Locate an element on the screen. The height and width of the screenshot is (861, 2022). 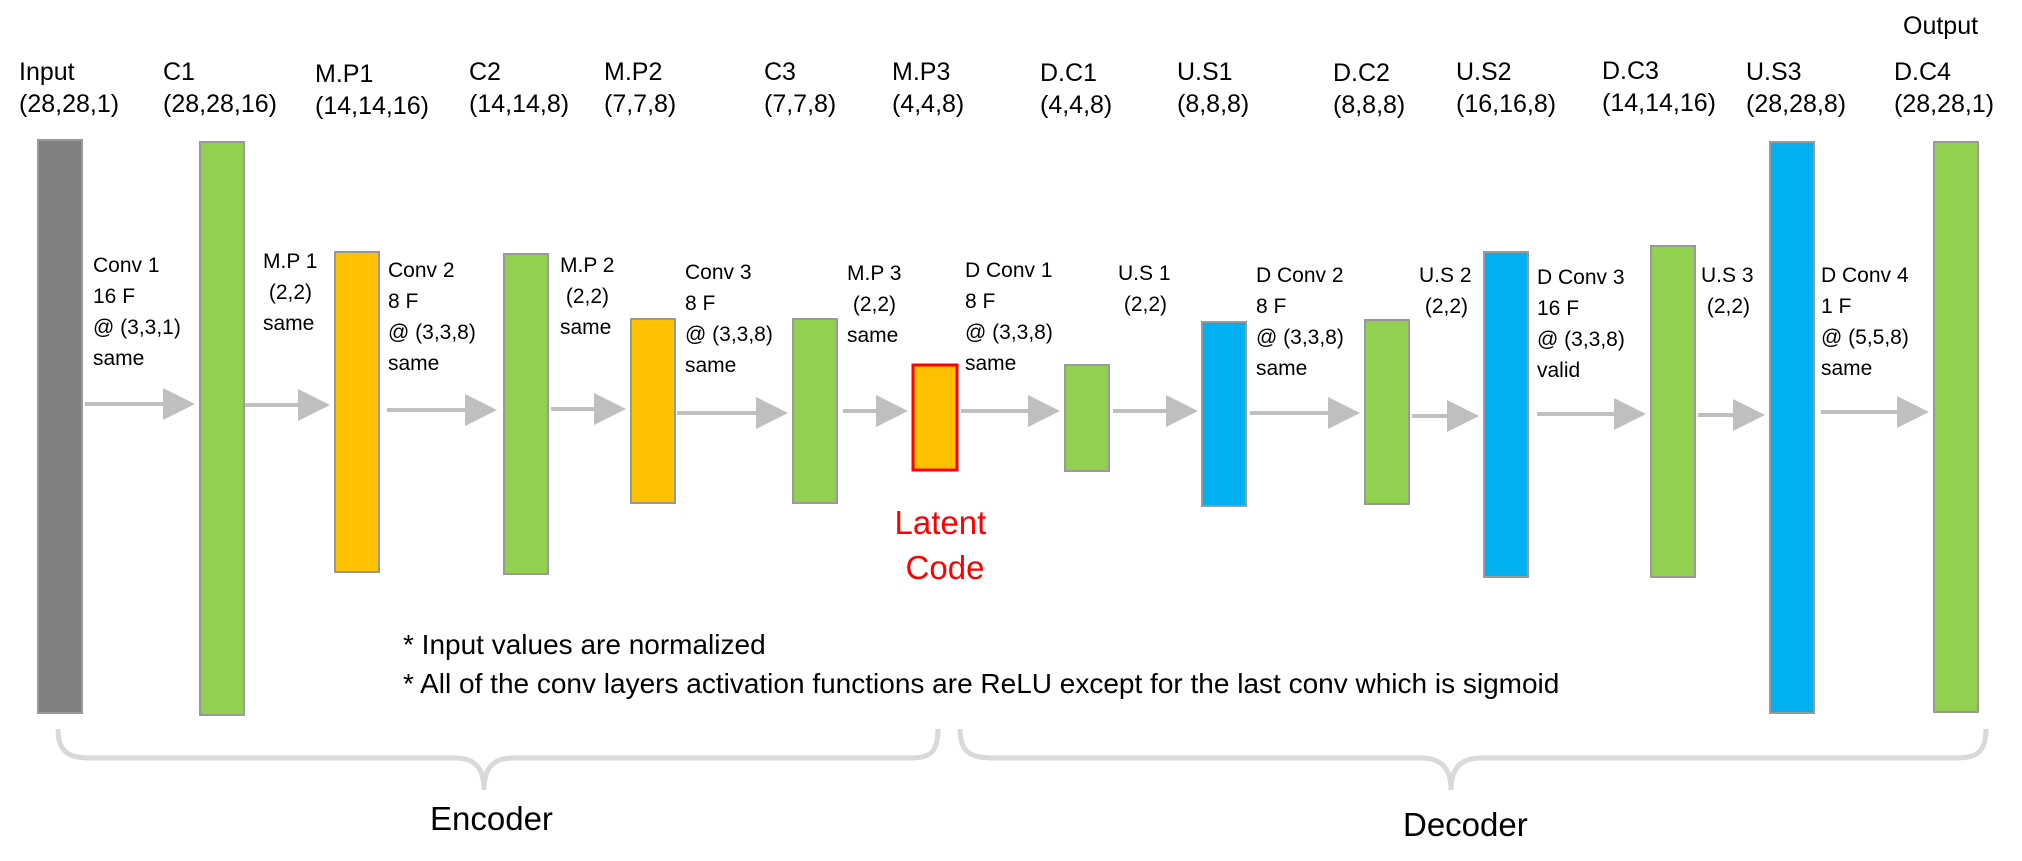
note-normalized: * Input values are normalized is located at coordinates (584, 644).